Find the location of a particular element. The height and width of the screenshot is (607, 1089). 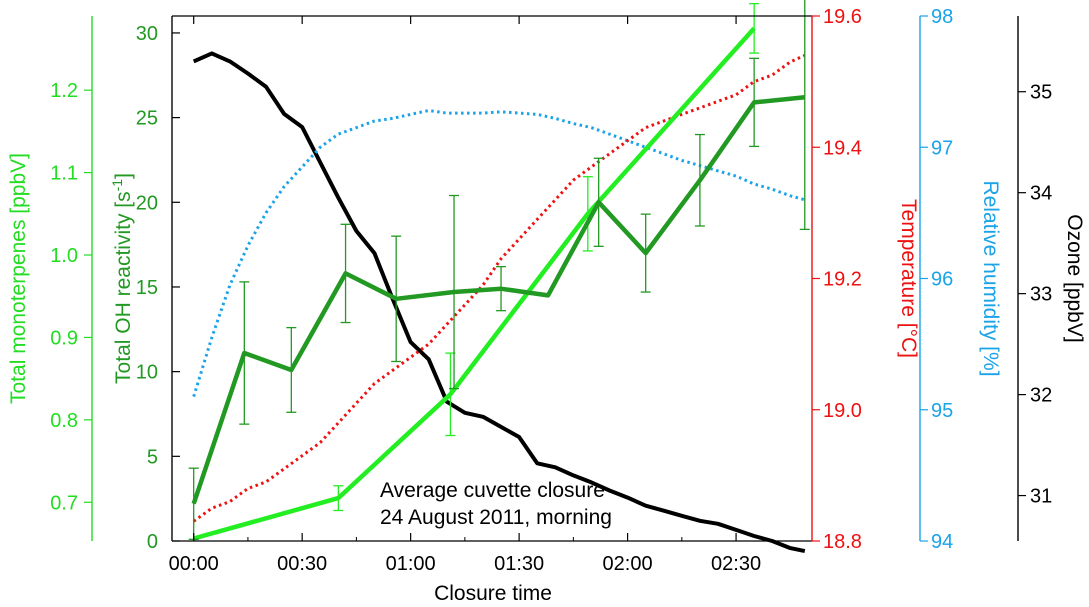

x-tick-label: 00:00 is located at coordinates (194, 564).